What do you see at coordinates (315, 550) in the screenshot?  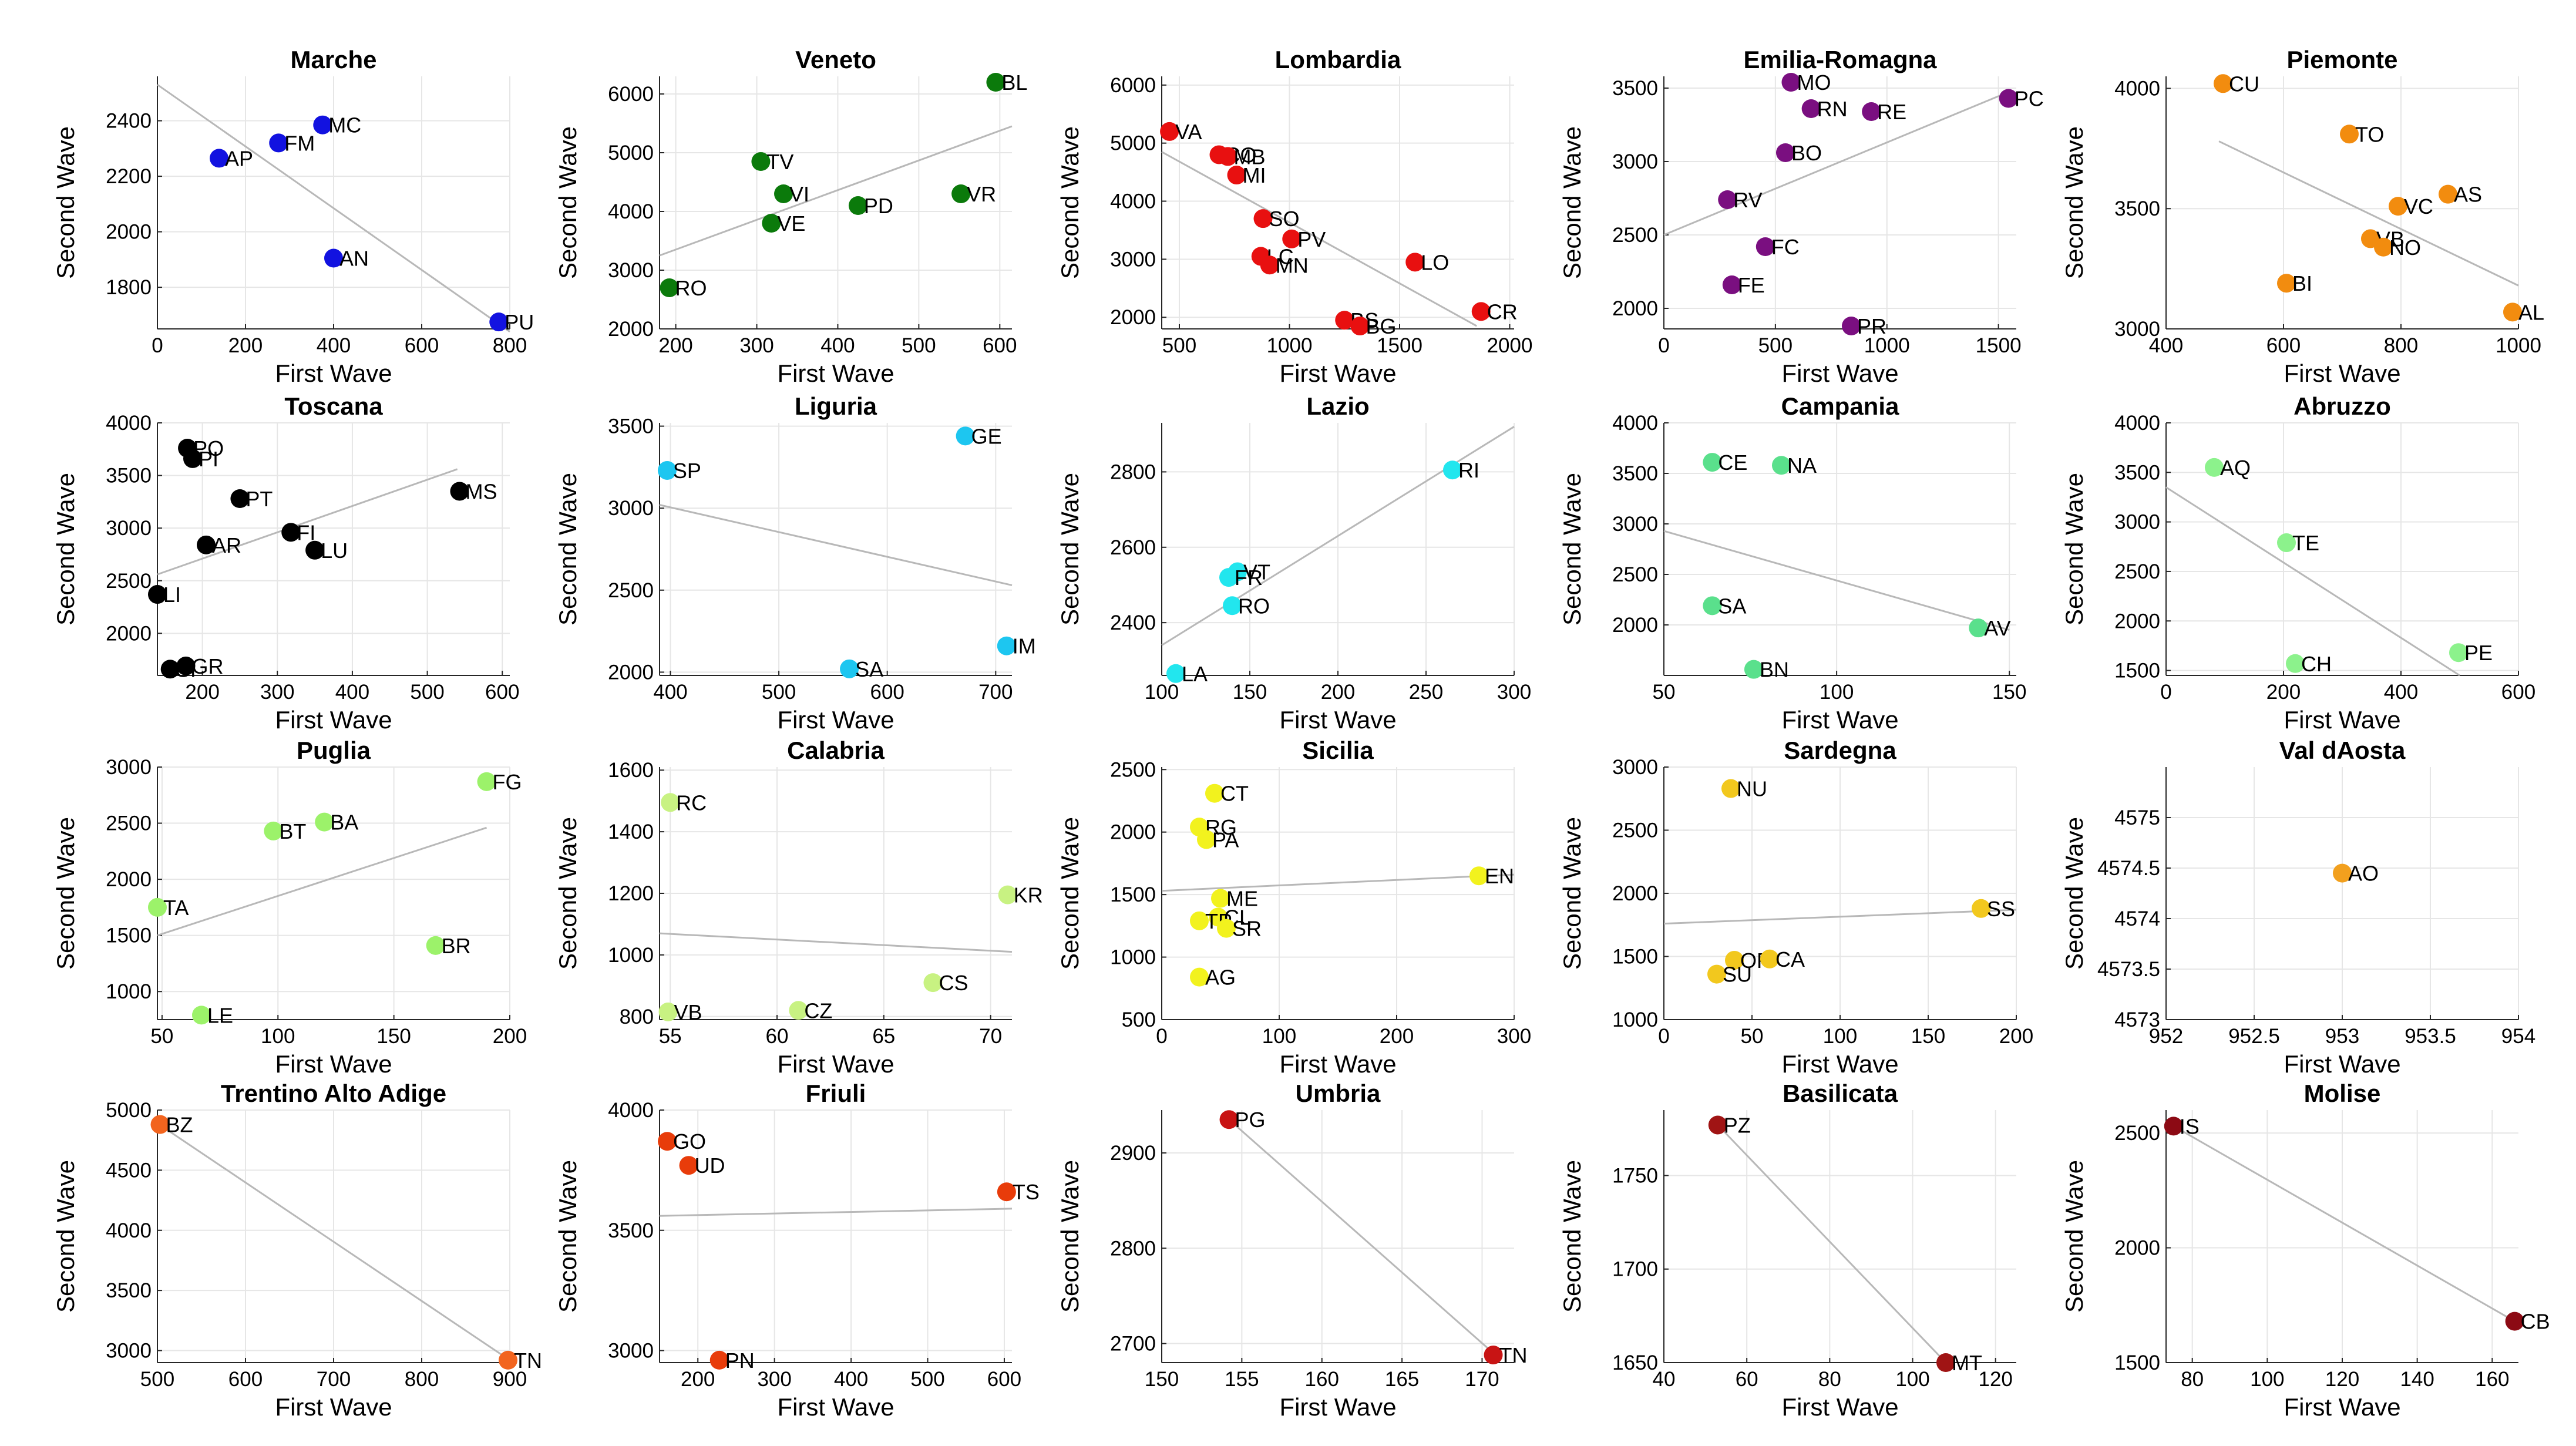 I see `data-point-lu` at bounding box center [315, 550].